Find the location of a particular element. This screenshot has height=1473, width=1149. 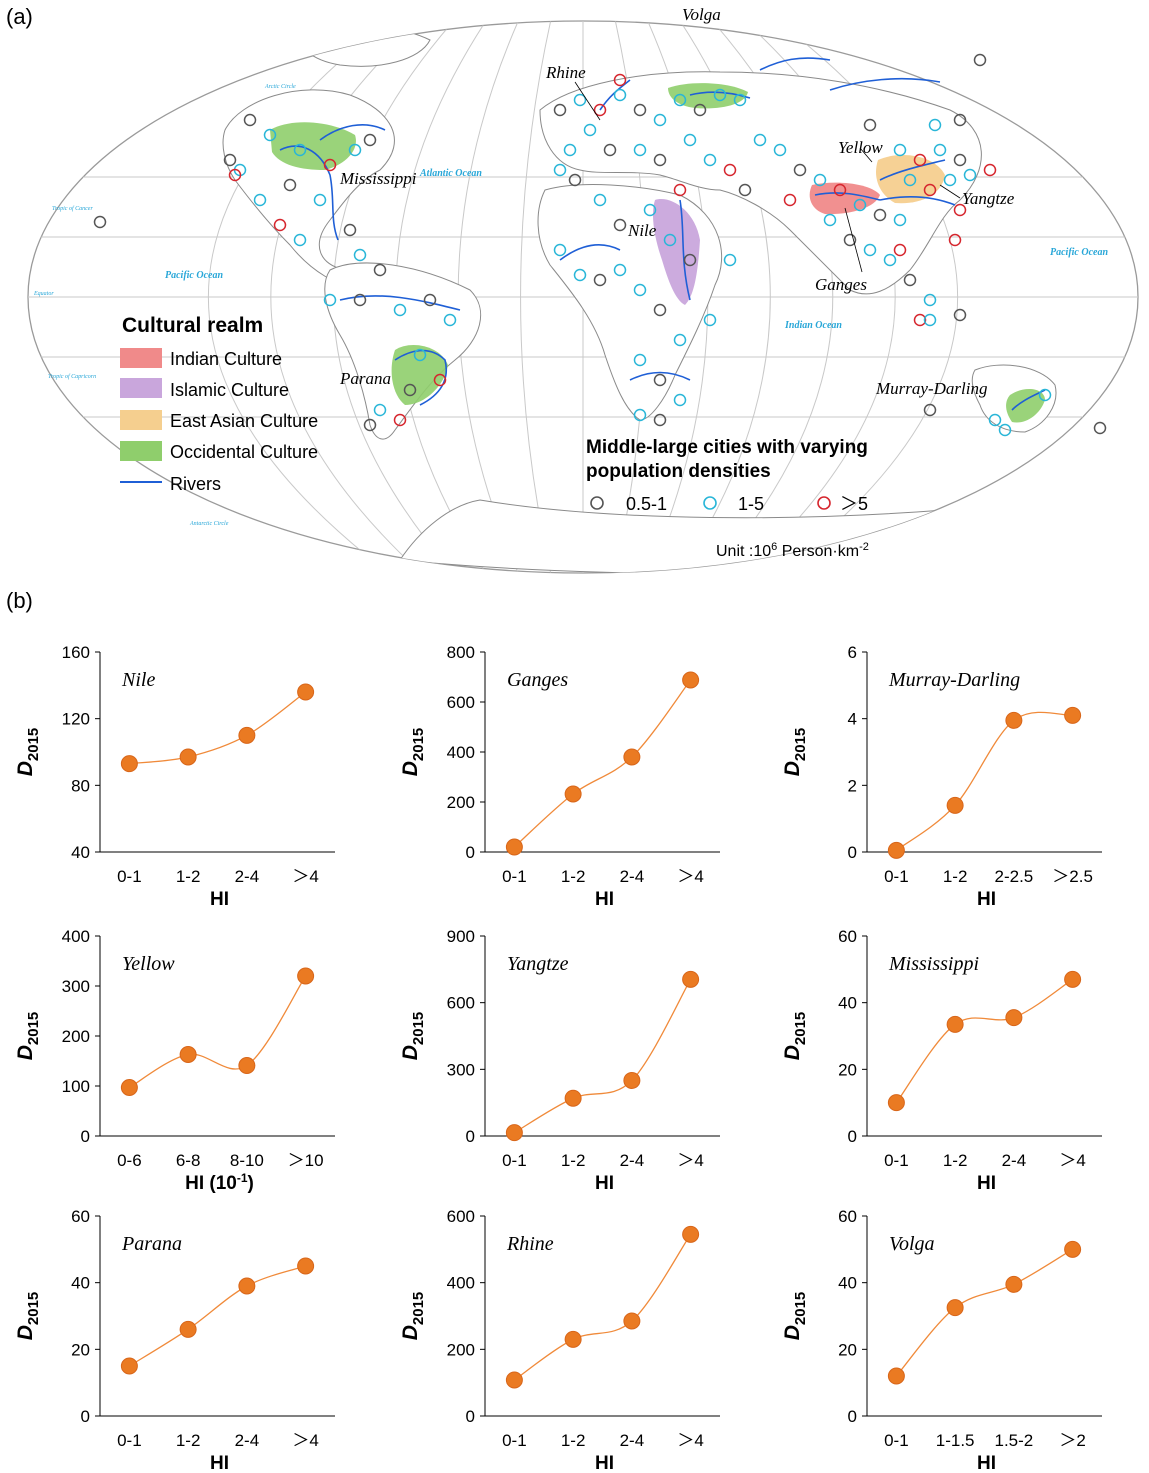

river-label-yellow: Yellow is located at coordinates (860, 147).